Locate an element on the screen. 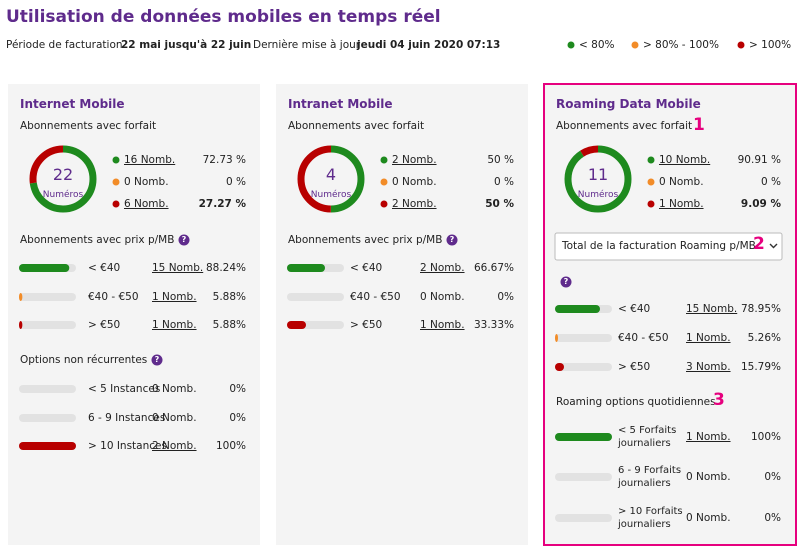 The width and height of the screenshot is (800, 548). percentage: 0 % is located at coordinates (771, 182).